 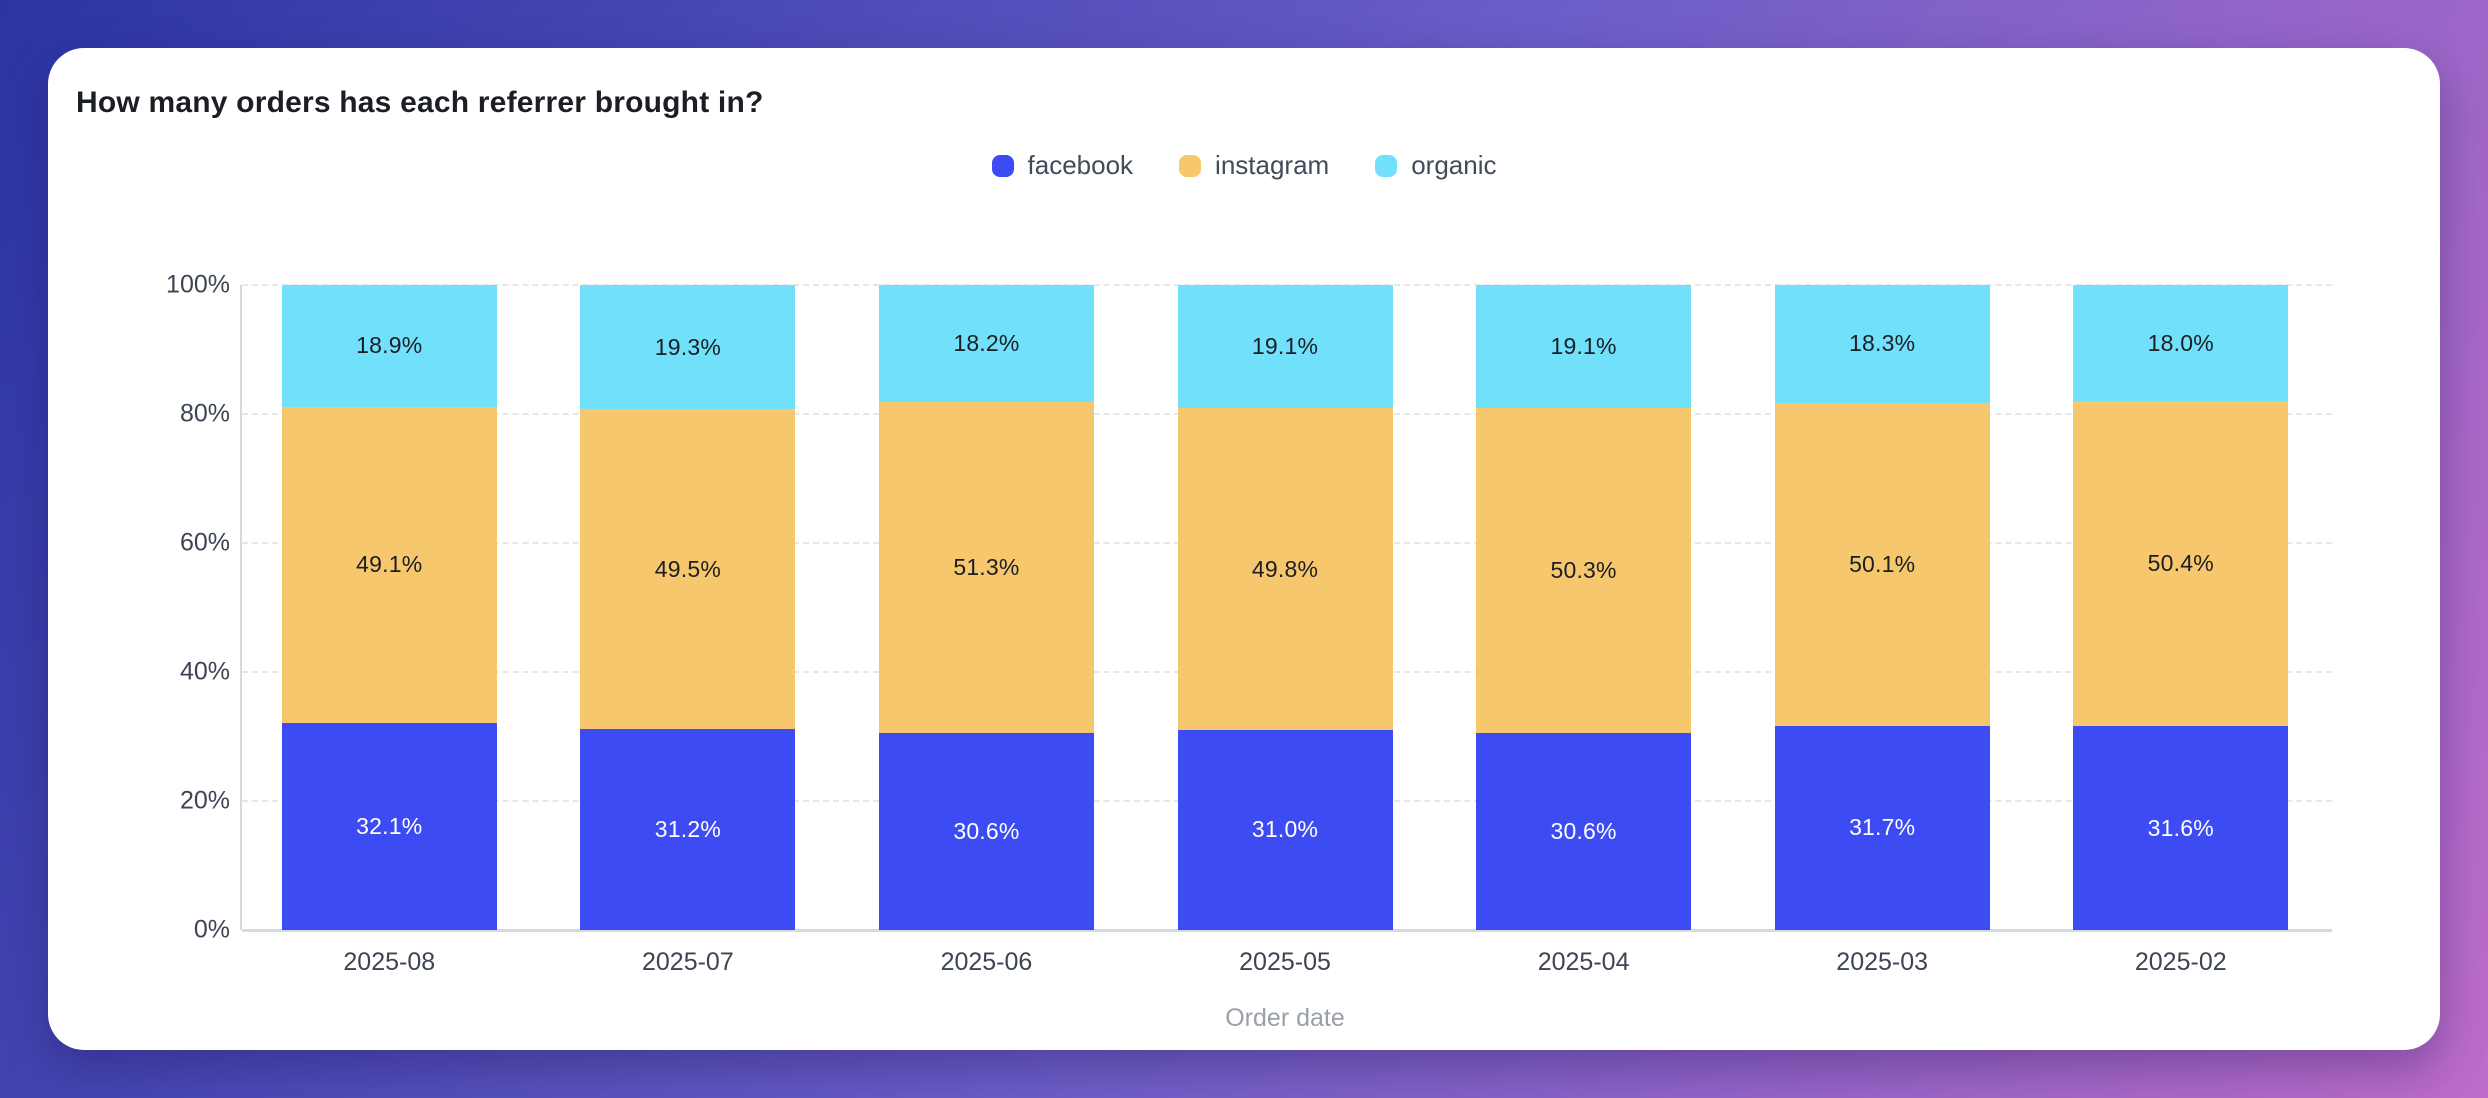 I want to click on y-tick-label: 80%, so click(x=204, y=413).